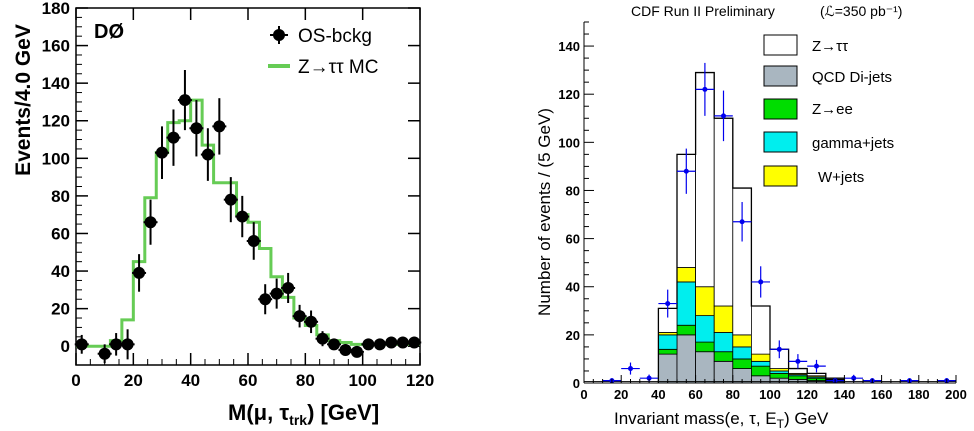  Describe the element at coordinates (109, 32) in the screenshot. I see `d0-experiment-label: DØ` at that location.